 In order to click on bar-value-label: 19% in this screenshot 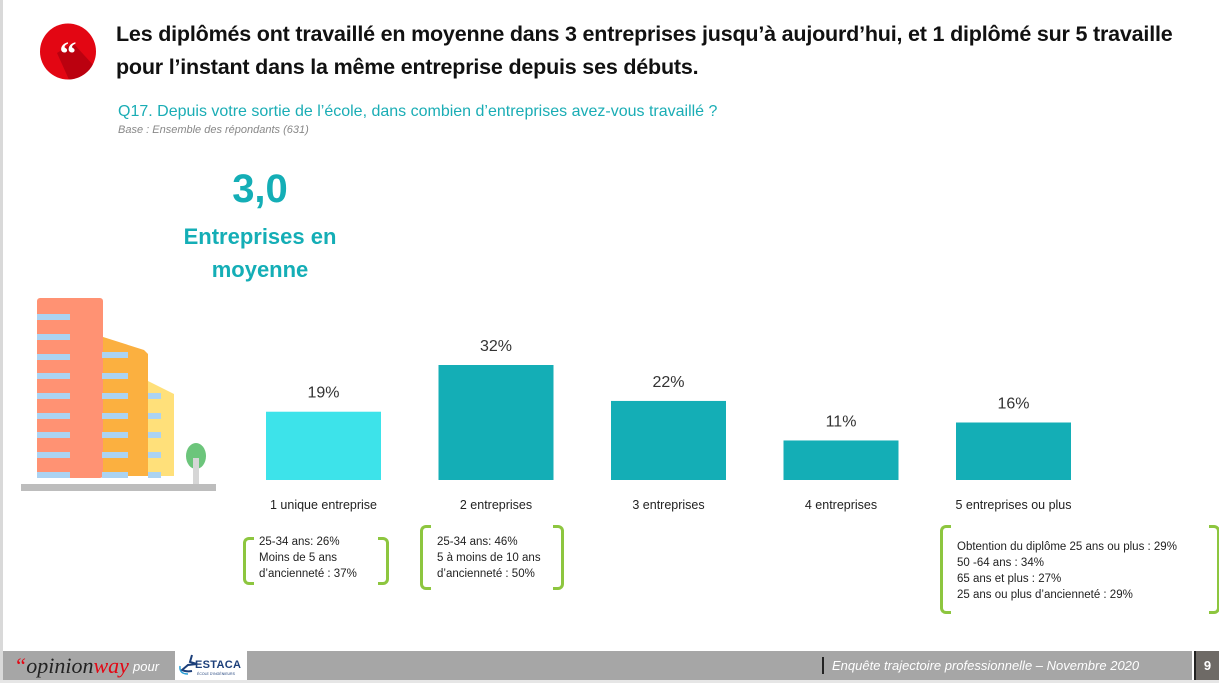, I will do `click(323, 393)`.